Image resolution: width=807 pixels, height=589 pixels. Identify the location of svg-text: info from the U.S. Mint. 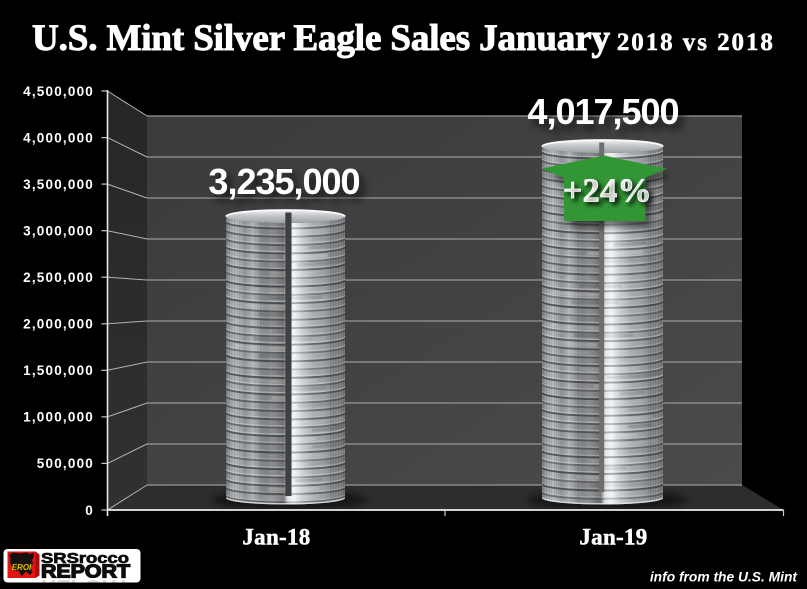
(724, 577).